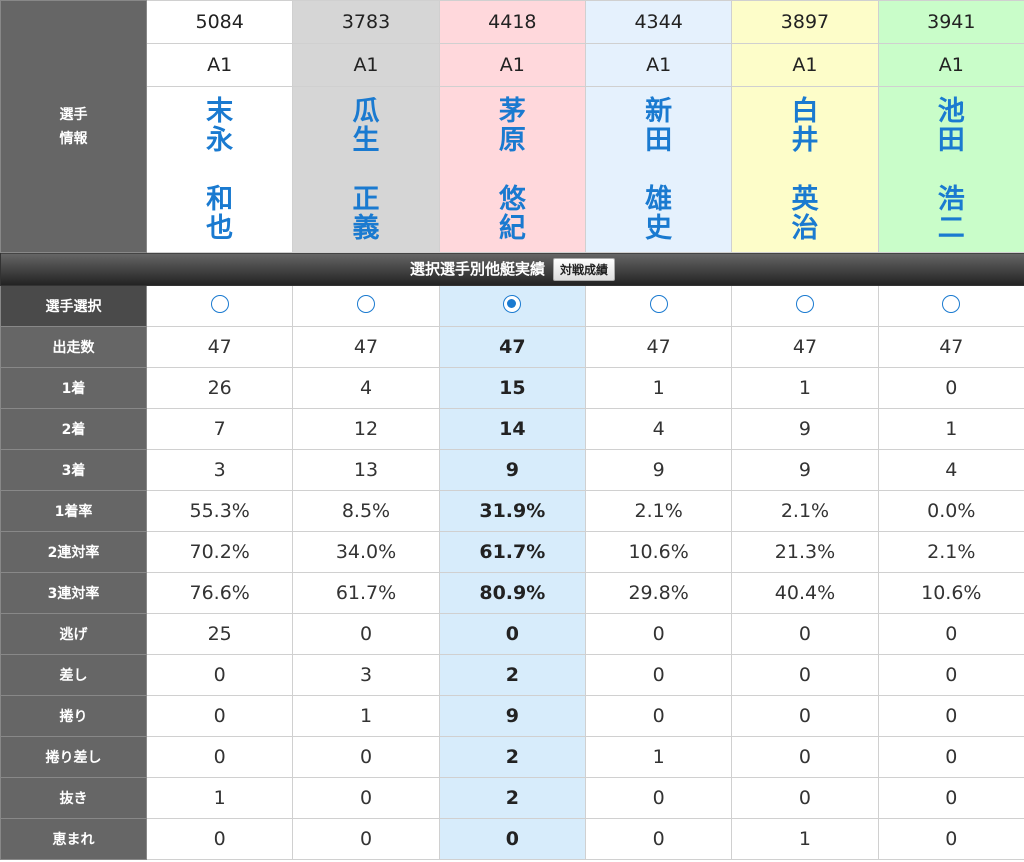 This screenshot has height=862, width=1024. What do you see at coordinates (951, 125) in the screenshot?
I see `racer-surname: 池 田` at bounding box center [951, 125].